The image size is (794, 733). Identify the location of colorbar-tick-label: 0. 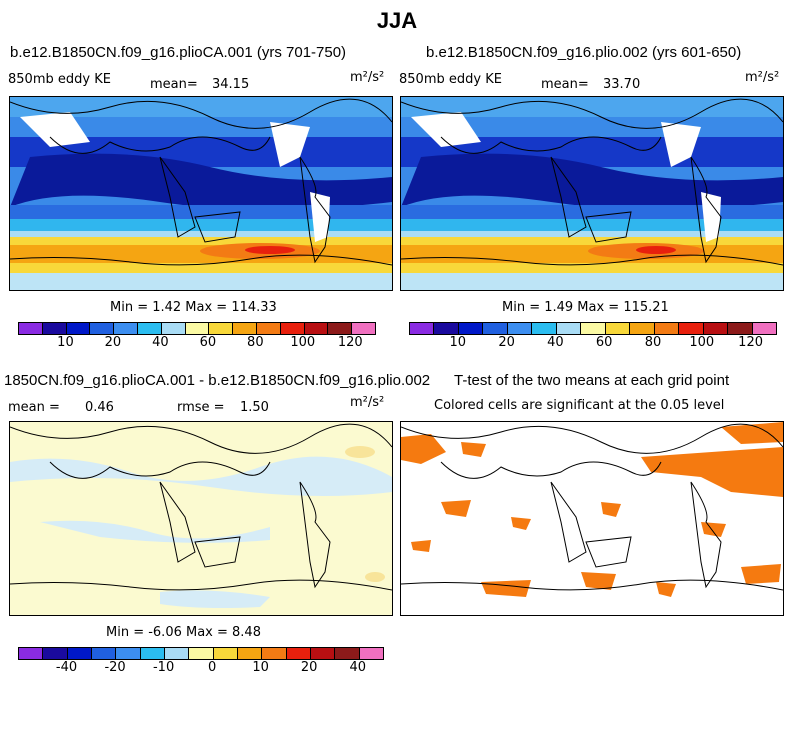
(212, 667).